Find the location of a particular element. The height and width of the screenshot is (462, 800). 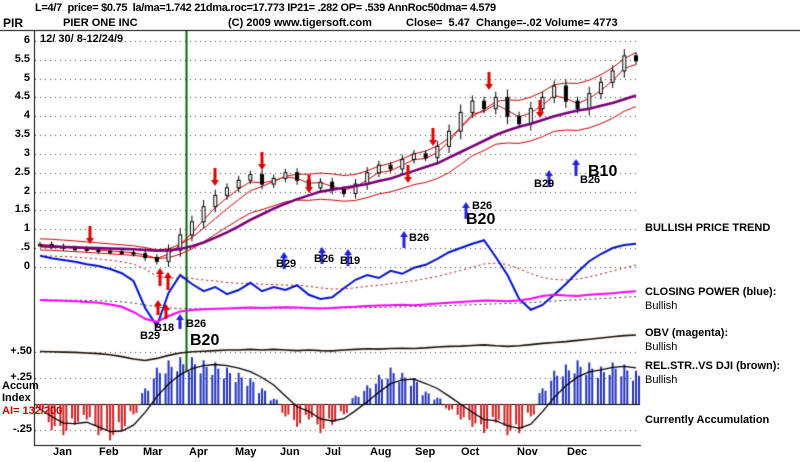

price-axis-tick: 0 is located at coordinates (26, 266).